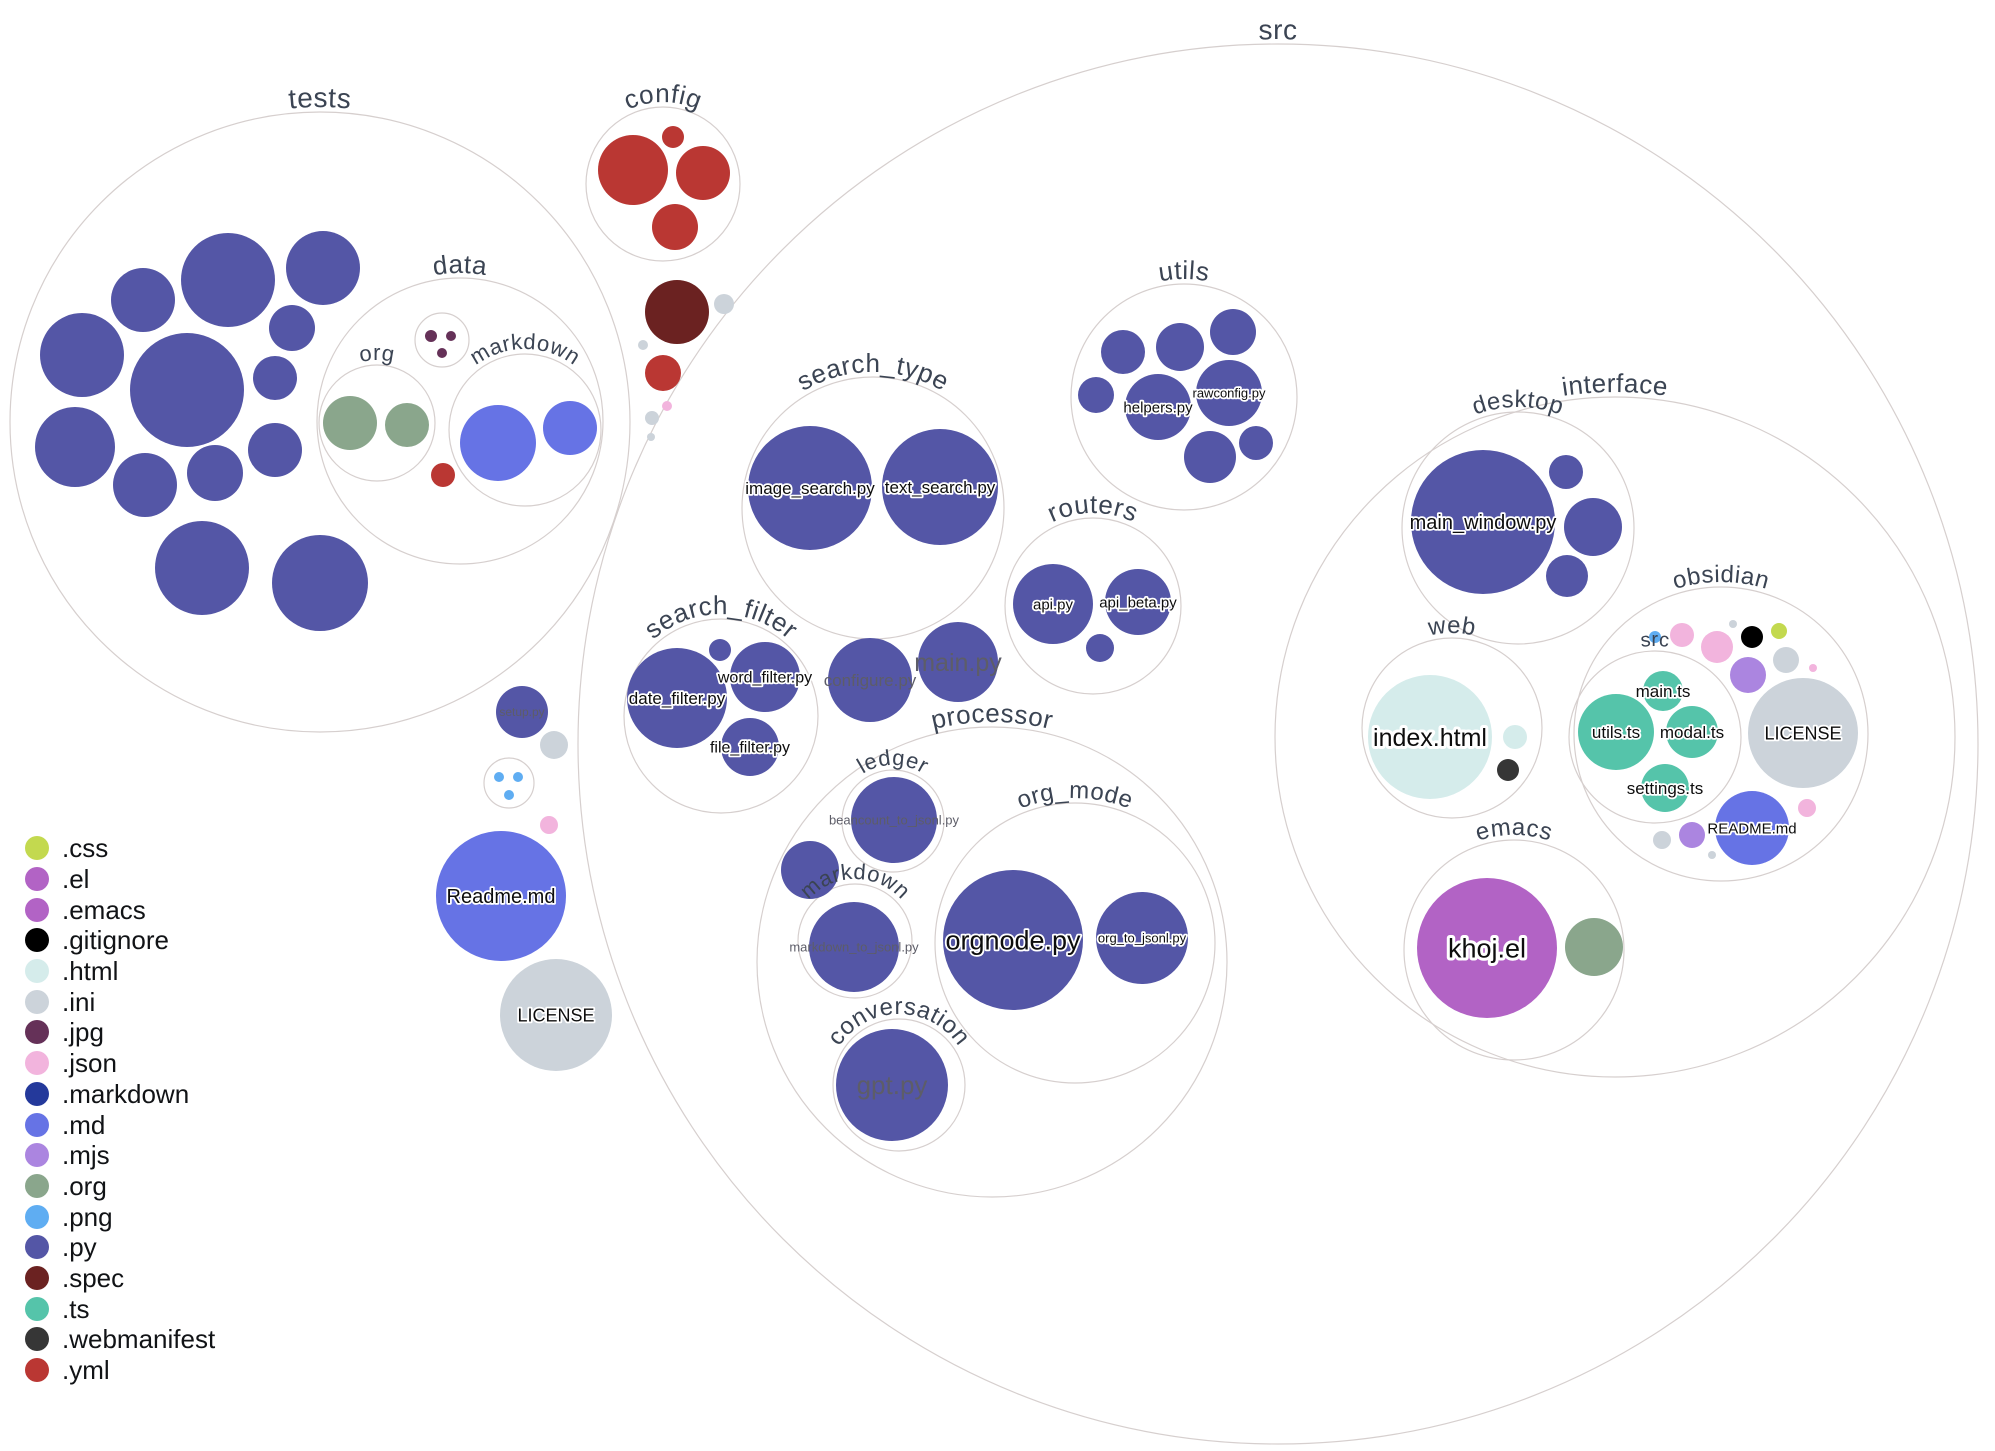  I want to click on legend-label-gitignore: .gitignore, so click(115, 940).